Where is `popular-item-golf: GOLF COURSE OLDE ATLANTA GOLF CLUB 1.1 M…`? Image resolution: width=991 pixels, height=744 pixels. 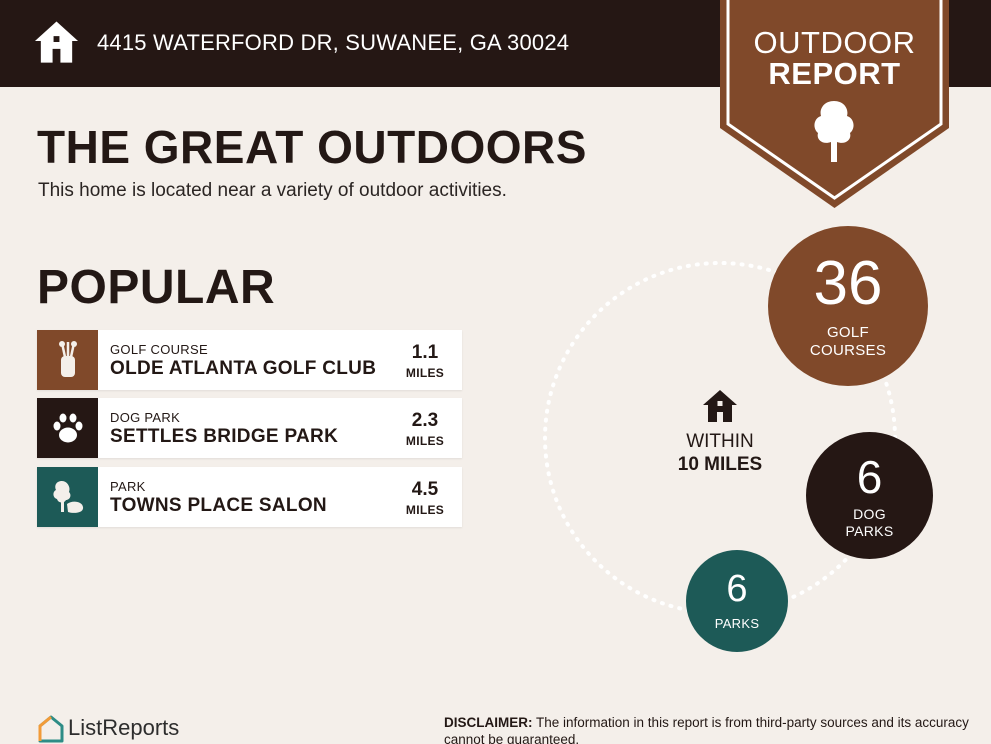 popular-item-golf: GOLF COURSE OLDE ATLANTA GOLF CLUB 1.1 M… is located at coordinates (249, 360).